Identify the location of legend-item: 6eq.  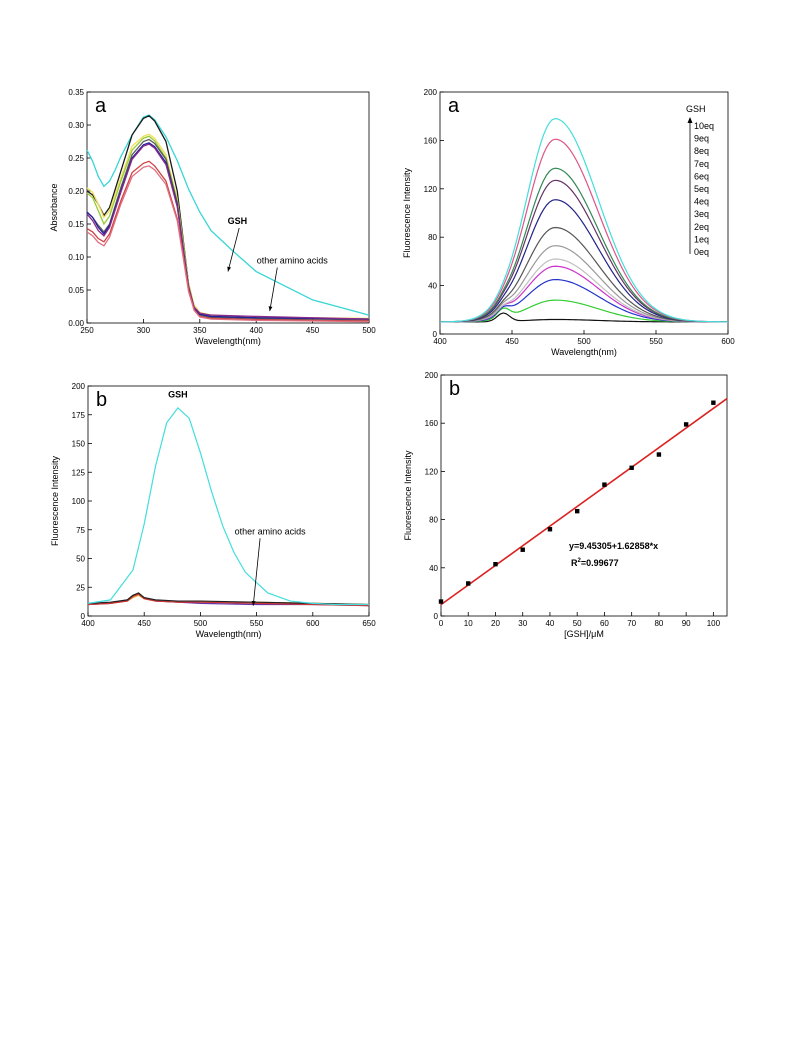
(701, 176).